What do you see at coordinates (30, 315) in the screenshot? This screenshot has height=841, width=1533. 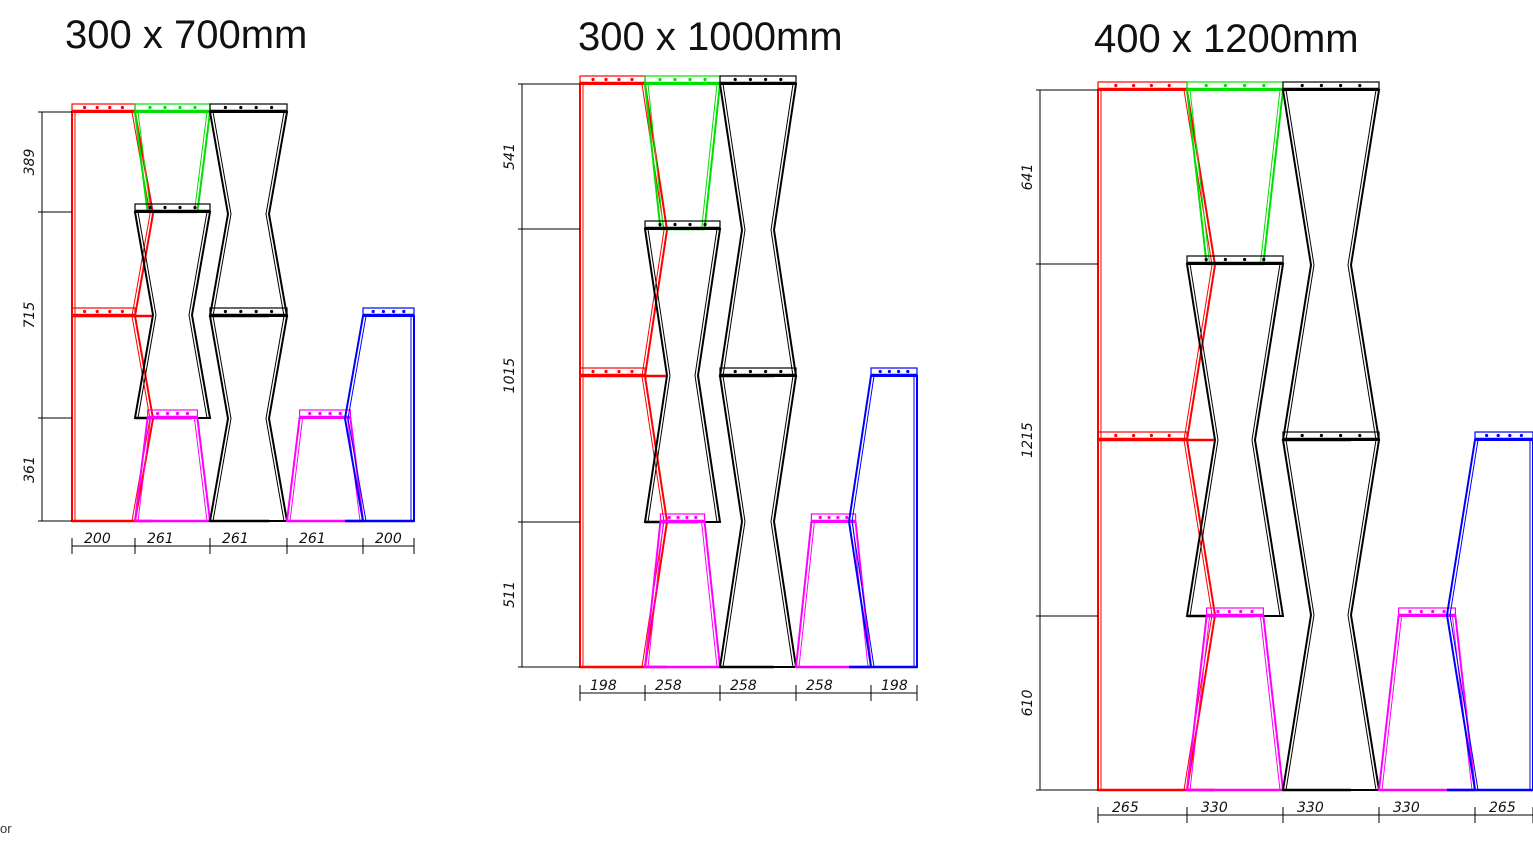 I see `height-dimension-label: 715` at bounding box center [30, 315].